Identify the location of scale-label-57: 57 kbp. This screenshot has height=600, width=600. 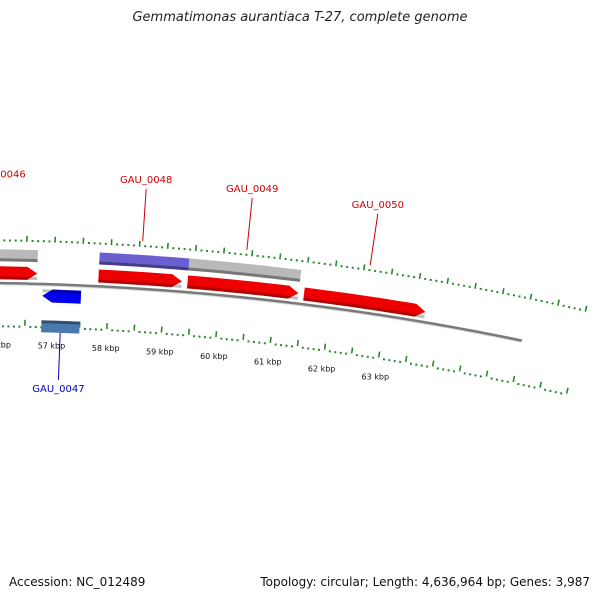
(52, 346).